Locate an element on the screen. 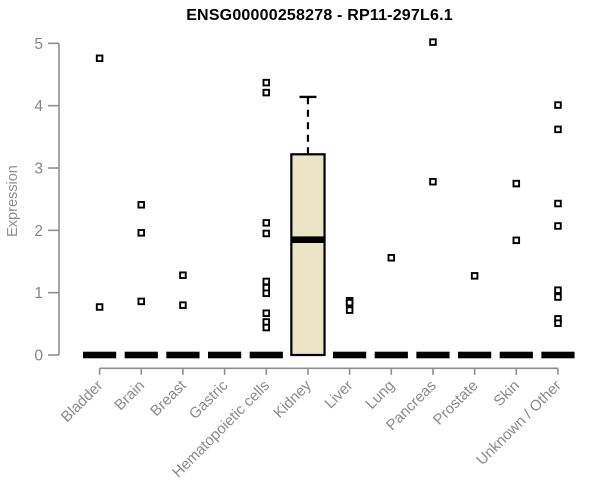 Image resolution: width=600 pixels, height=500 pixels. x-category-label-prostate: Prostate is located at coordinates (456, 403).